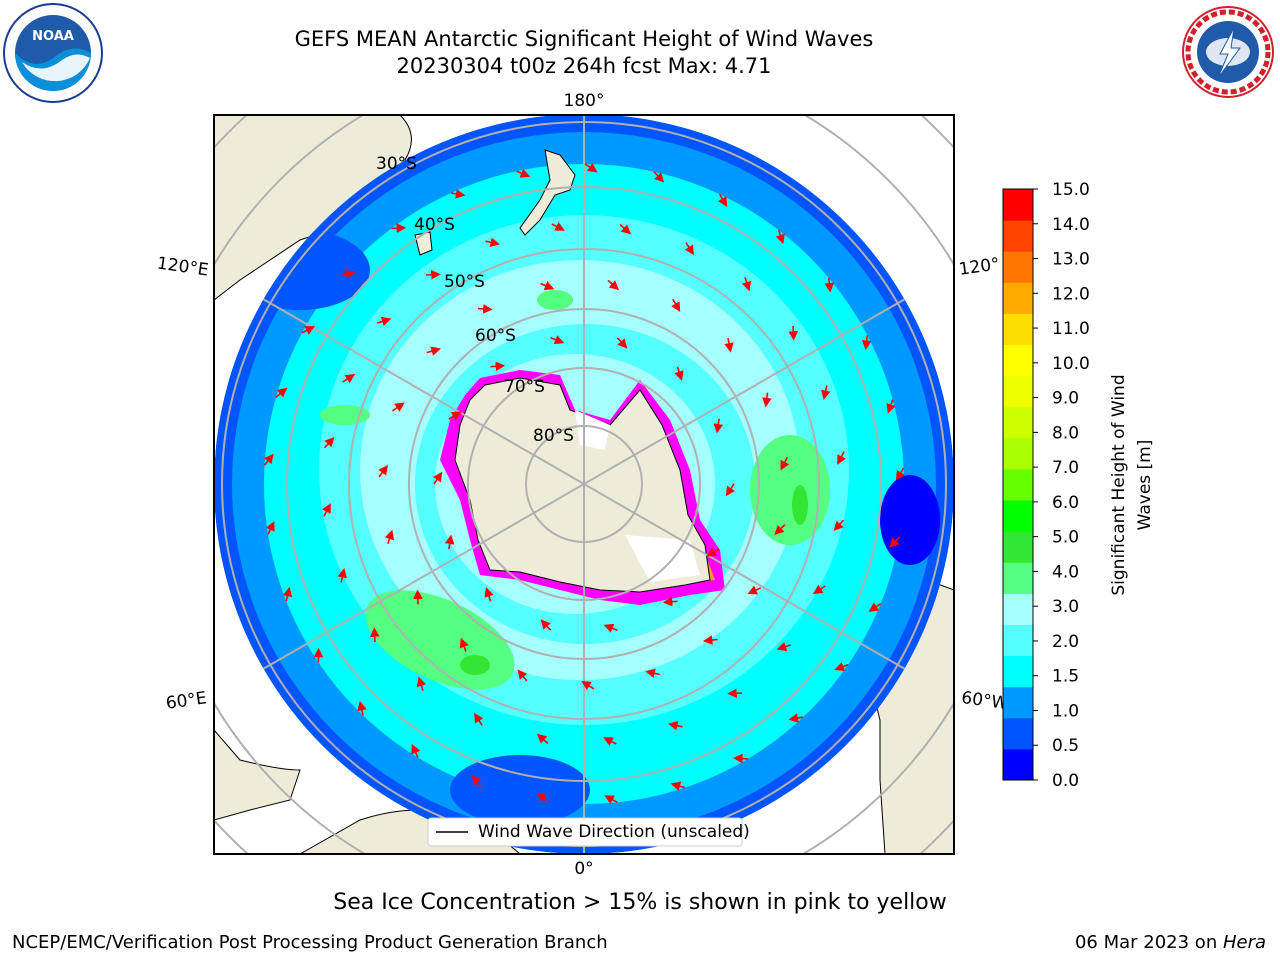 This screenshot has width=1280, height=960. Describe the element at coordinates (1065, 503) in the screenshot. I see `colorbar-tick-label: 6.0` at that location.